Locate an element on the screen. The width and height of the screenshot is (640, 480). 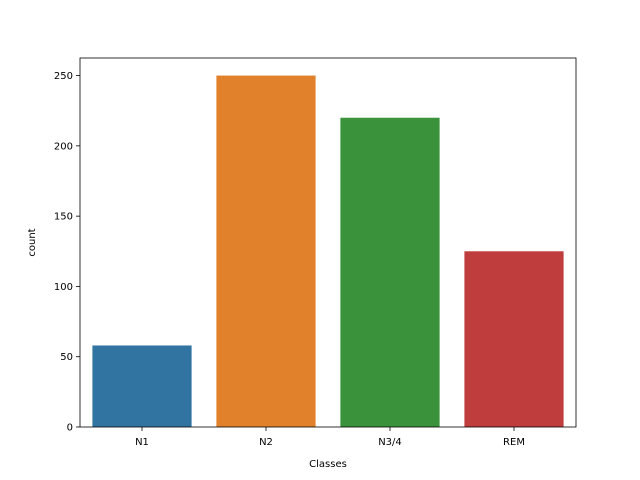
y-tick-label: 250 is located at coordinates (63, 76).